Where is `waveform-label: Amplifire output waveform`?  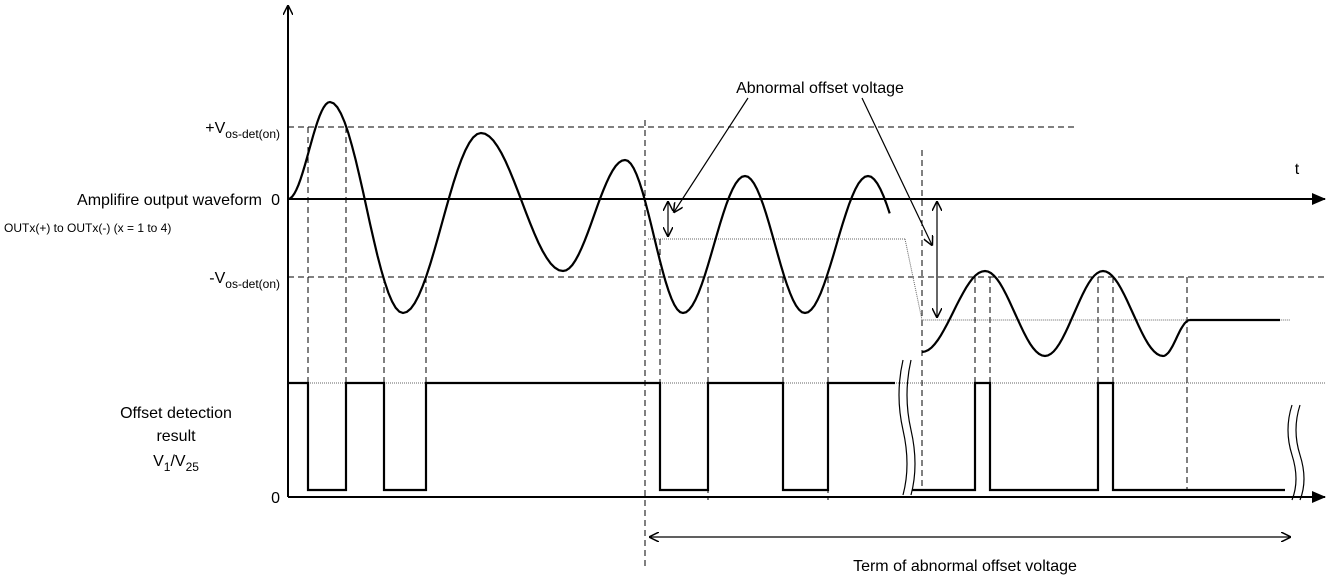
waveform-label: Amplifire output waveform is located at coordinates (169, 200).